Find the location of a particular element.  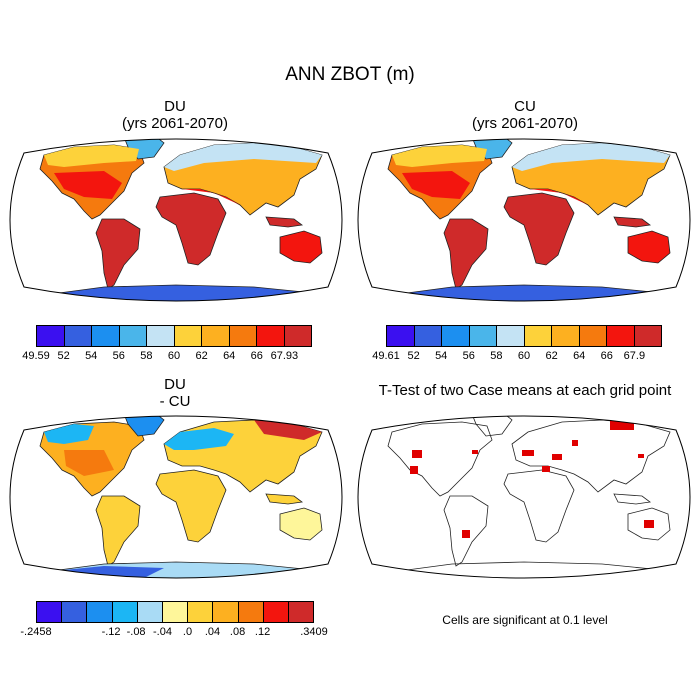

diff-colorbar-tick-label: .3409 is located at coordinates (314, 632).